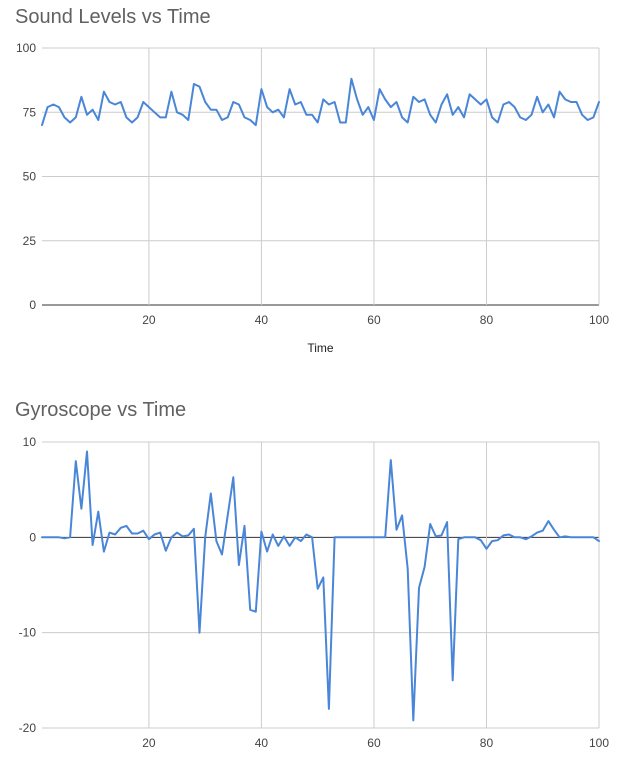 The image size is (630, 770). Describe the element at coordinates (101, 410) in the screenshot. I see `gyroscope-chart-title: Gyroscope vs Time` at that location.